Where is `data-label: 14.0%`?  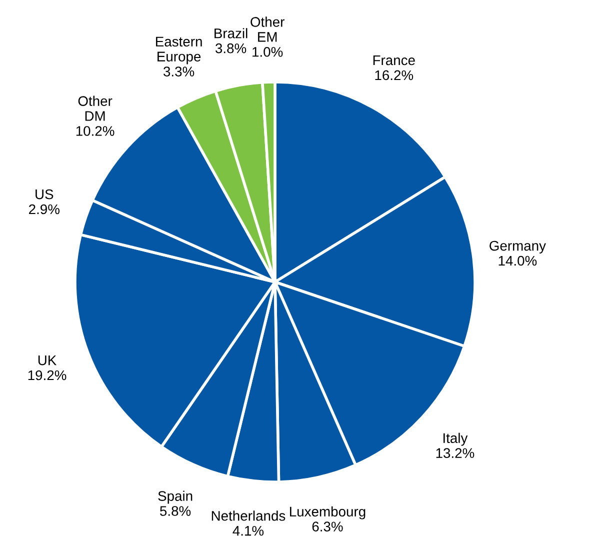 data-label: 14.0% is located at coordinates (517, 261).